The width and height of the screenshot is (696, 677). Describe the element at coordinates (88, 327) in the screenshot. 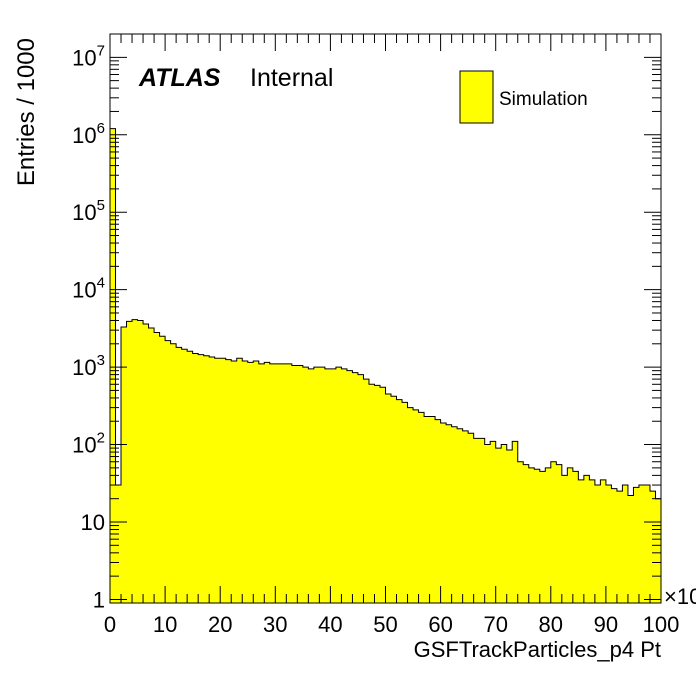

I see `y-tick-labels: 1 10 10² 10³ 10⁴ 10⁵ 10⁶ 10⁷` at that location.